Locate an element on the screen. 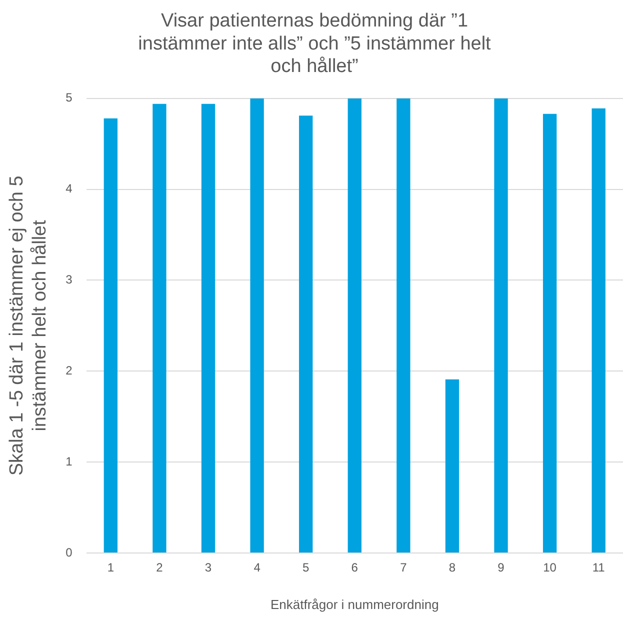  x-axis-title: Enkätfrågor i nummerordning is located at coordinates (354, 604).